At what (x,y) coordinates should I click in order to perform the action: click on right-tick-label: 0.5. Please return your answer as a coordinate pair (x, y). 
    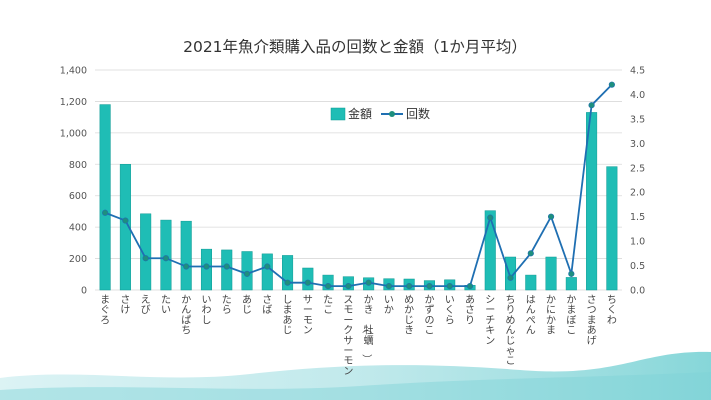
    Looking at the image, I should click on (637, 266).